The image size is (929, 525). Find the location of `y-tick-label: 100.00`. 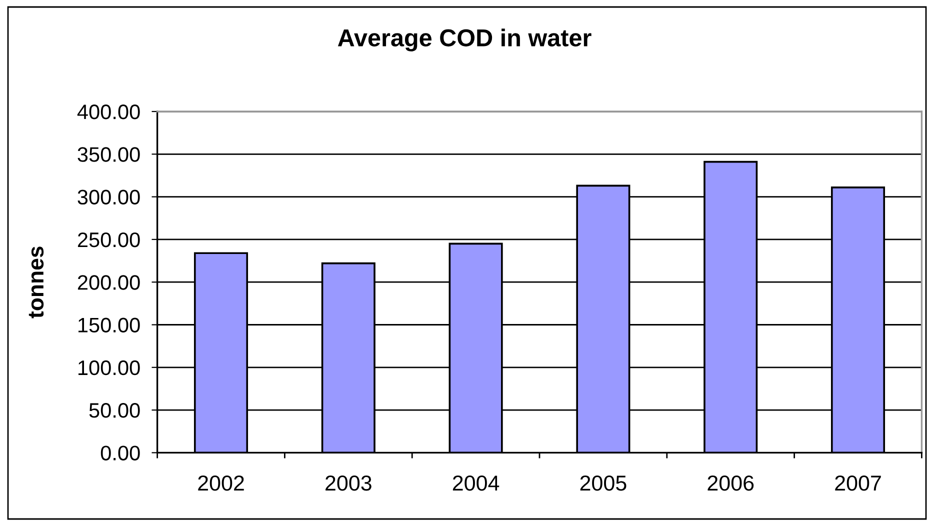

y-tick-label: 100.00 is located at coordinates (109, 368).